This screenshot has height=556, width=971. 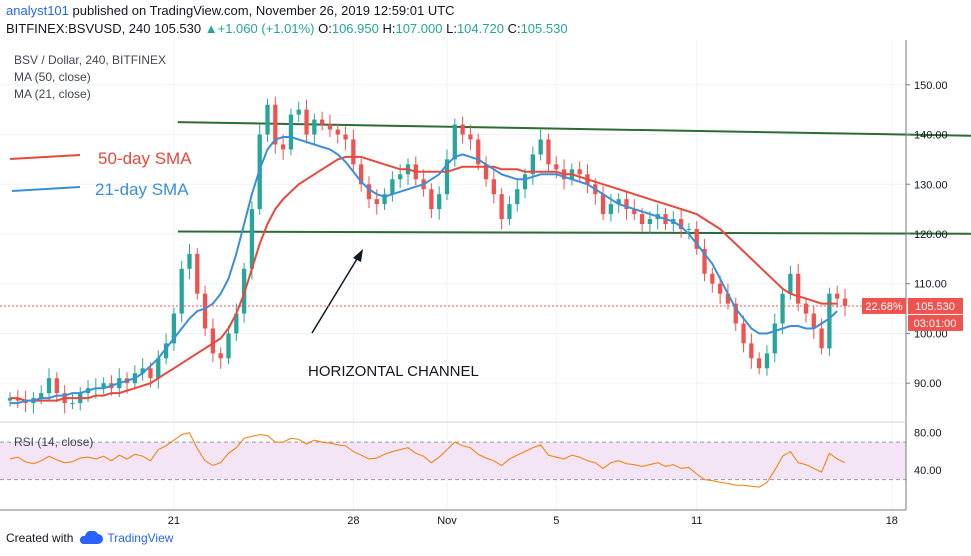 I want to click on rsi-line, so click(x=427, y=460).